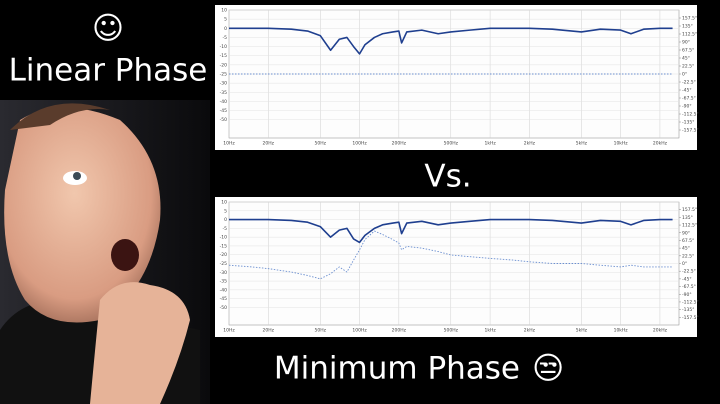  I want to click on hair, so click(60, 116).